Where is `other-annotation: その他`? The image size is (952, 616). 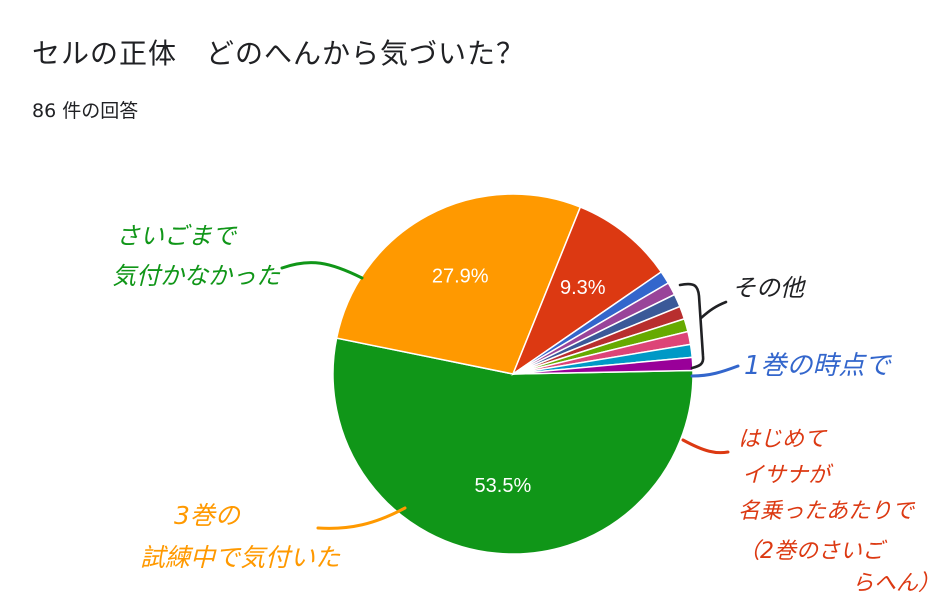
other-annotation: その他 is located at coordinates (769, 288).